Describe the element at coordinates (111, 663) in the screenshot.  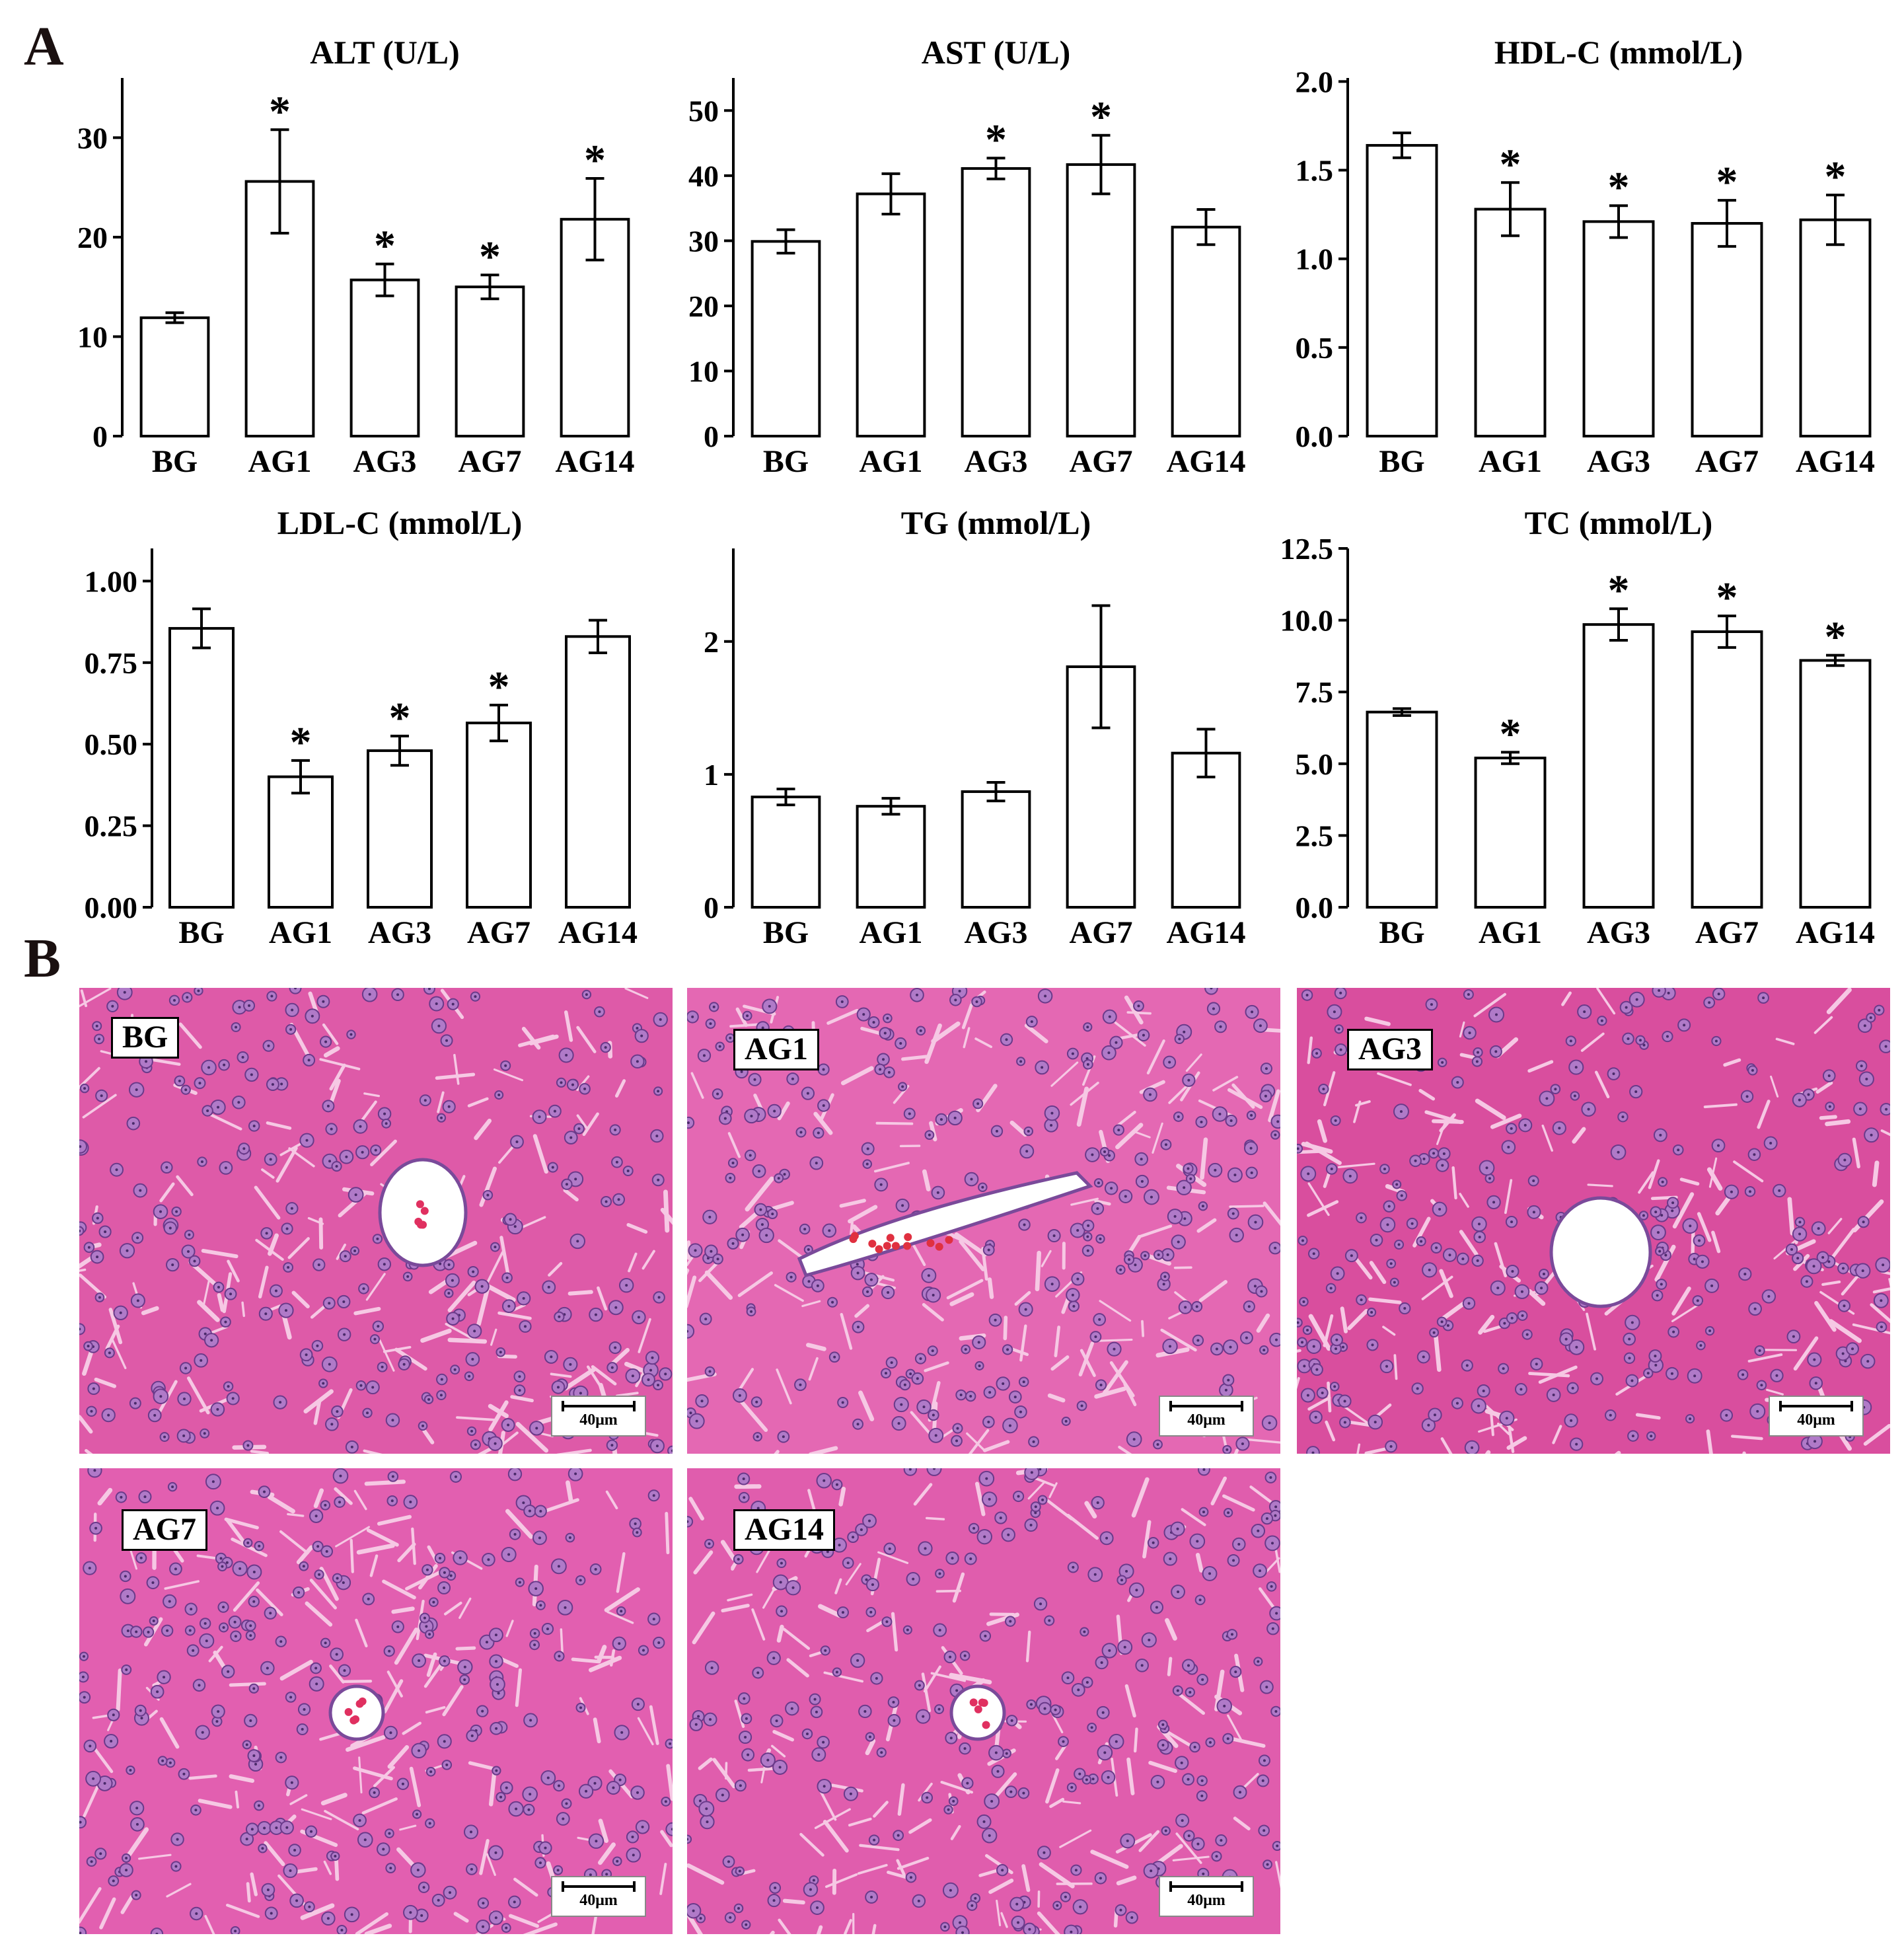
I see `y-tick-label: 0.75` at that location.